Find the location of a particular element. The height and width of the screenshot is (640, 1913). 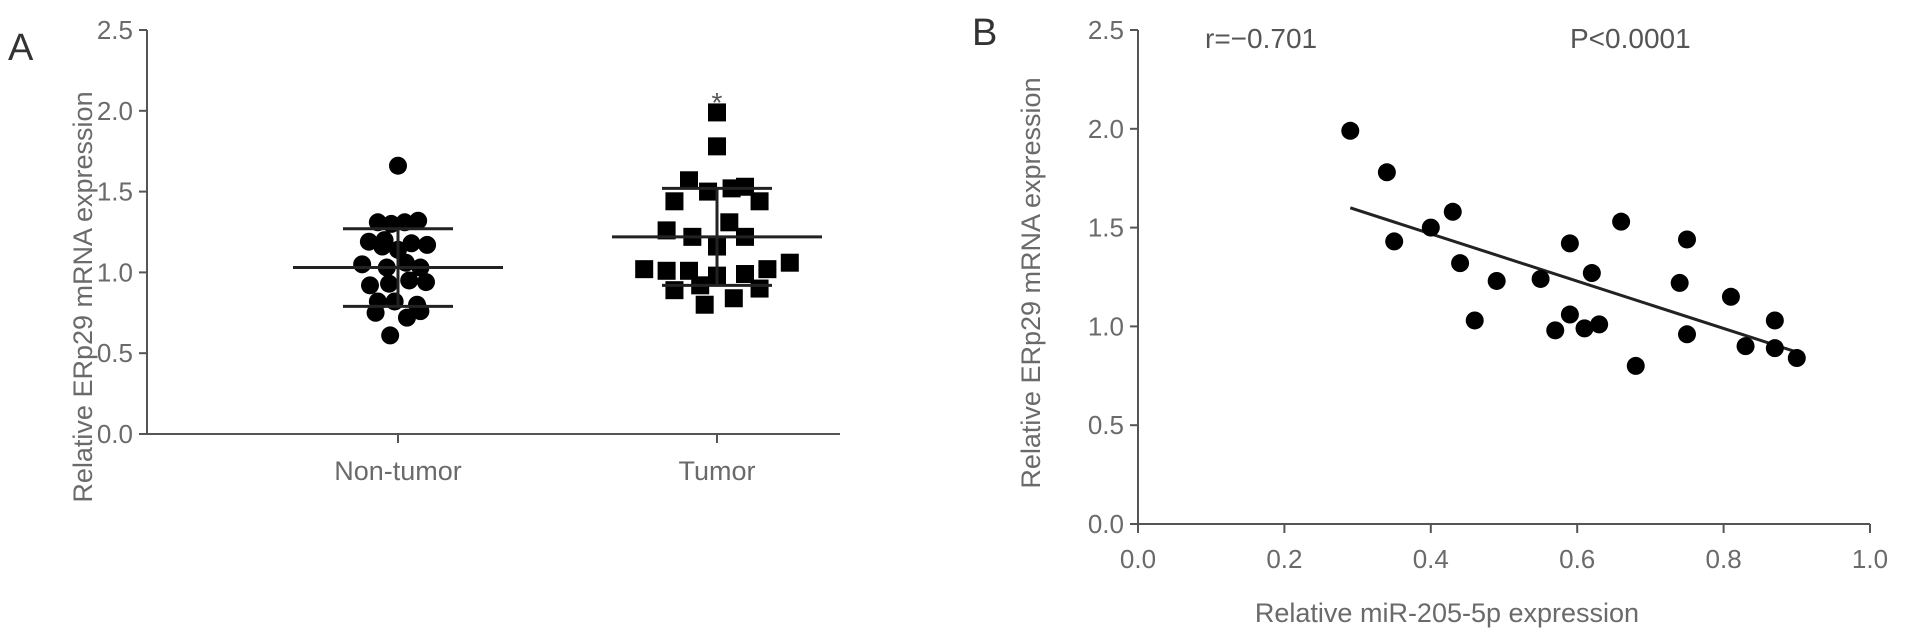

panel-b-y-tick-label: 2.5 is located at coordinates (1106, 30).